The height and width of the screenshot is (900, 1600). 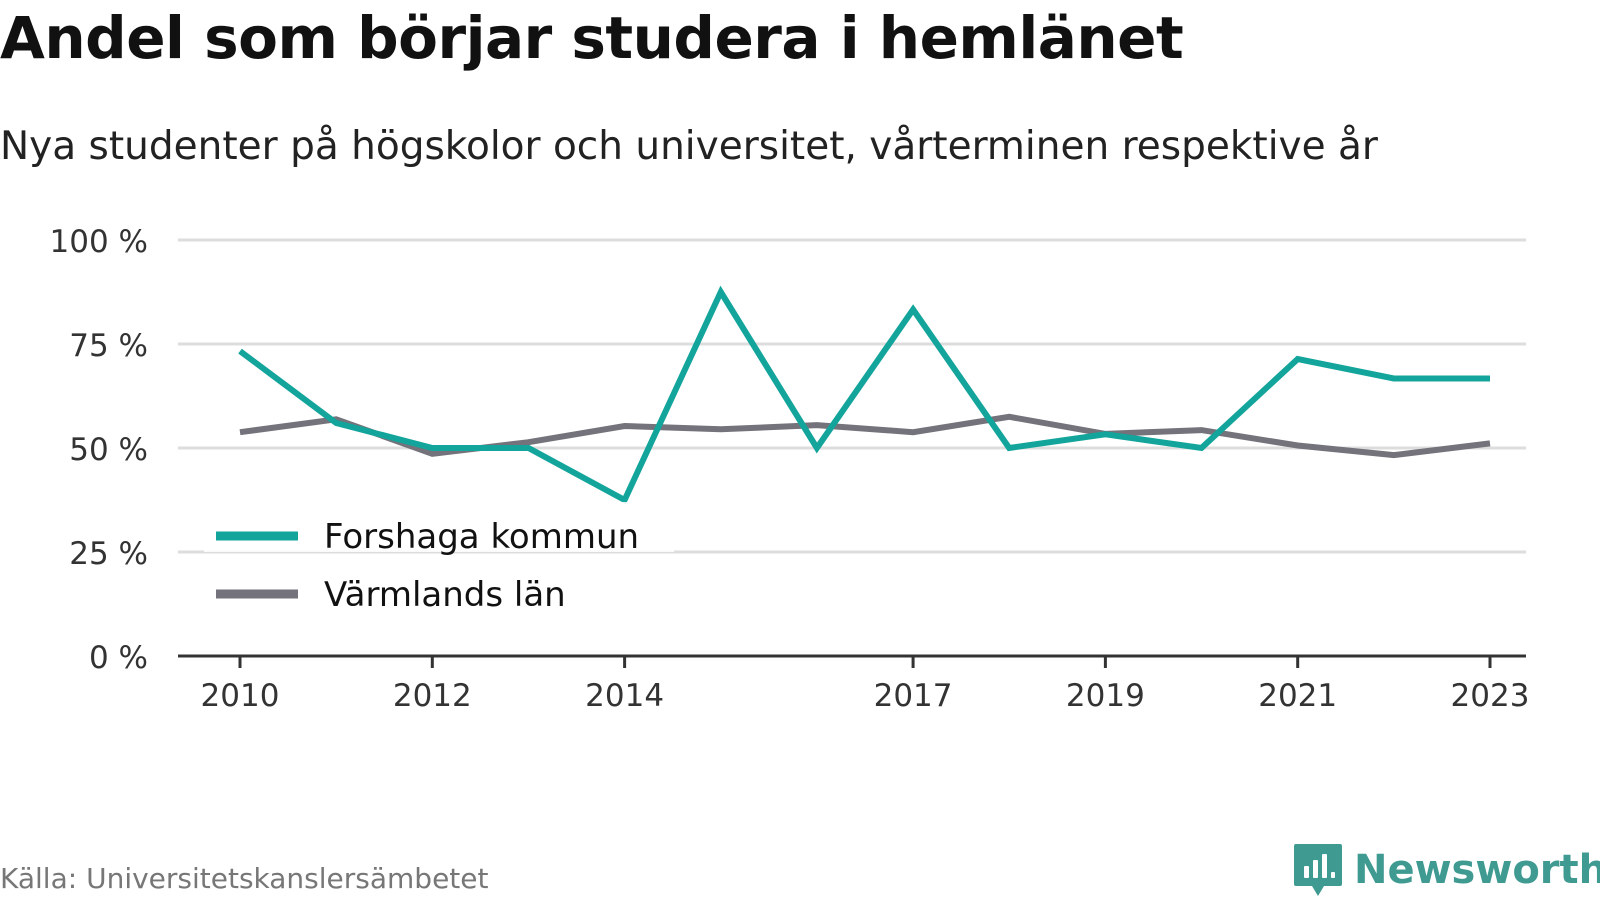 I want to click on x-tick-label: 2014, so click(x=624, y=696).